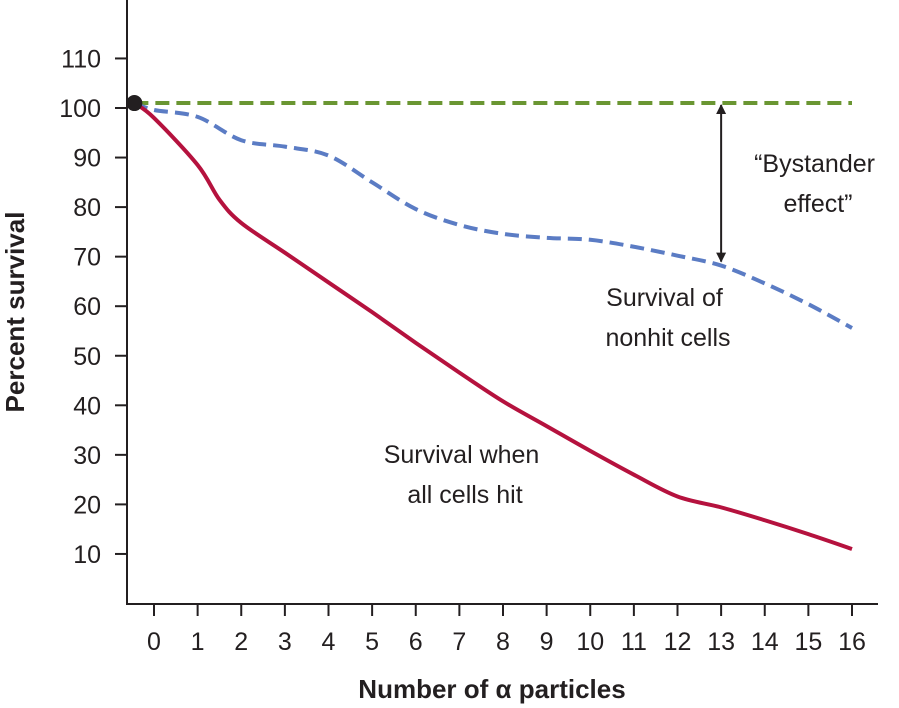 The width and height of the screenshot is (899, 708). Describe the element at coordinates (547, 642) in the screenshot. I see `x-tick-label-9: 9` at that location.